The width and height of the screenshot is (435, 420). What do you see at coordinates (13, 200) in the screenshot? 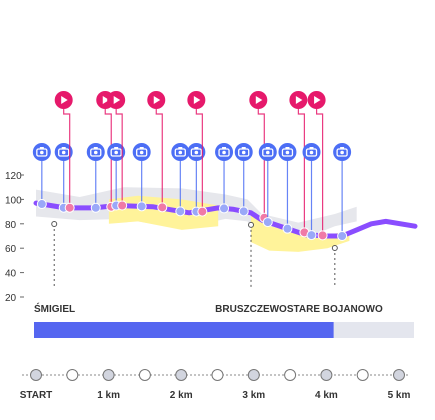
I see `y-tick-label: 100` at bounding box center [13, 200].